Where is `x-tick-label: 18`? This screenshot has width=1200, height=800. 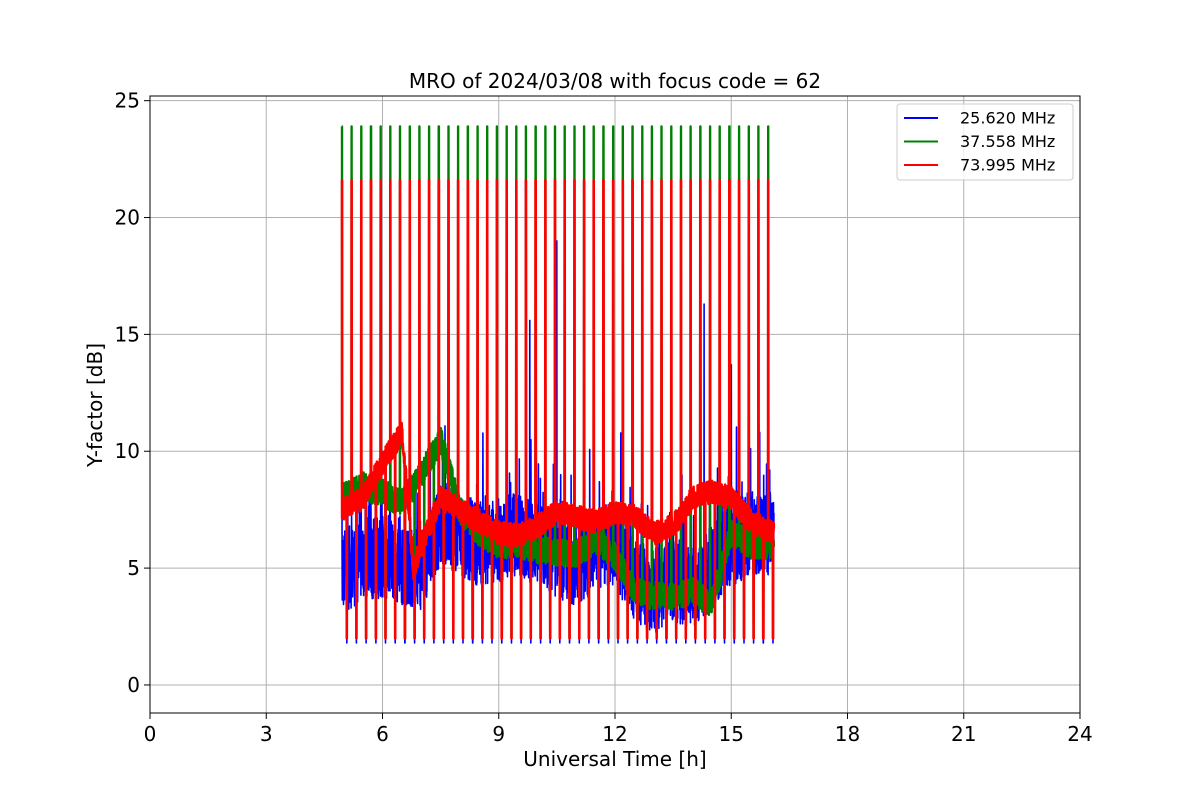 x-tick-label: 18 is located at coordinates (847, 734).